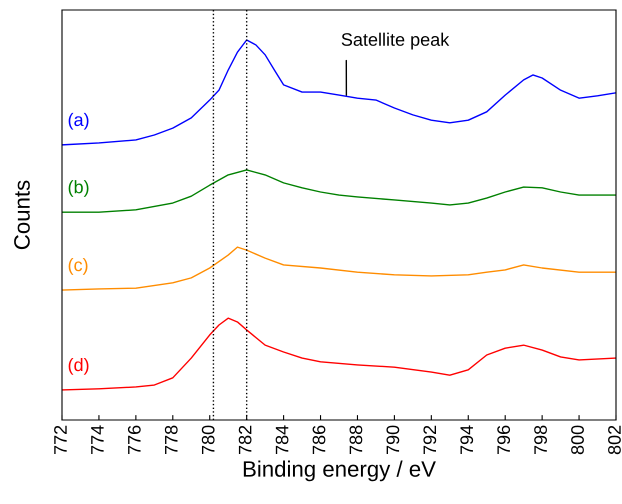 The image size is (622, 504). What do you see at coordinates (171, 440) in the screenshot?
I see `x-tick-label: 778` at bounding box center [171, 440].